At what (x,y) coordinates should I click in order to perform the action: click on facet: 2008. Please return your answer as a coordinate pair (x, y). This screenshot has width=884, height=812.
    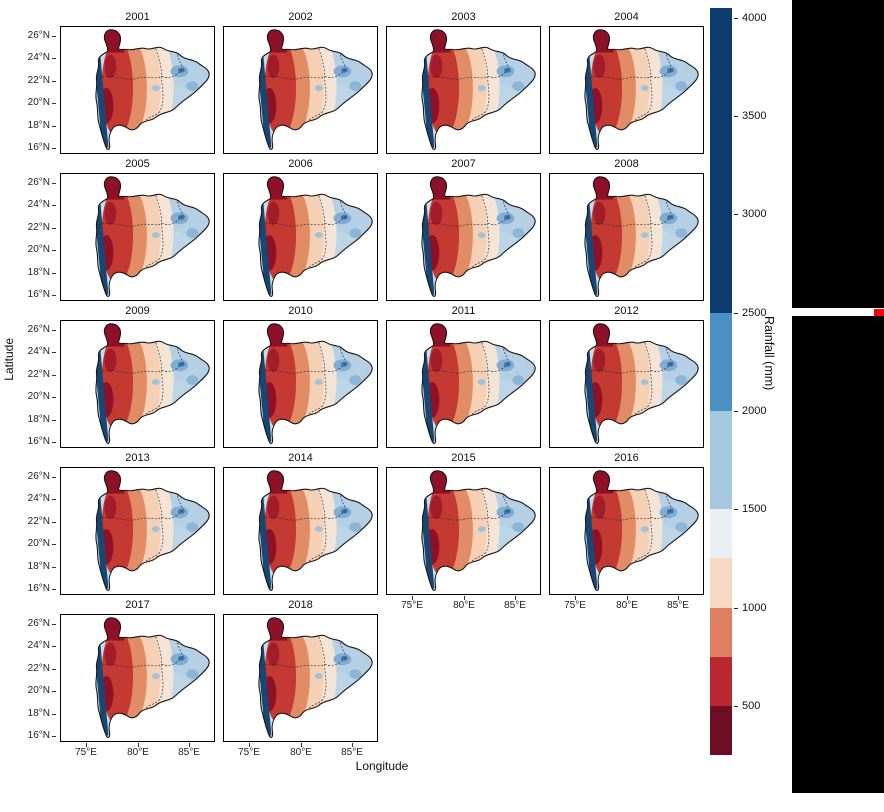
    Looking at the image, I should click on (626, 240).